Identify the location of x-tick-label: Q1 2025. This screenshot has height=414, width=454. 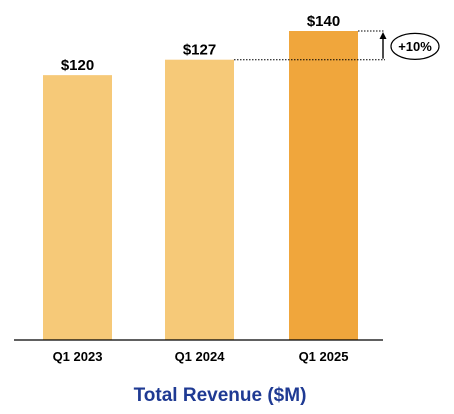
(324, 356).